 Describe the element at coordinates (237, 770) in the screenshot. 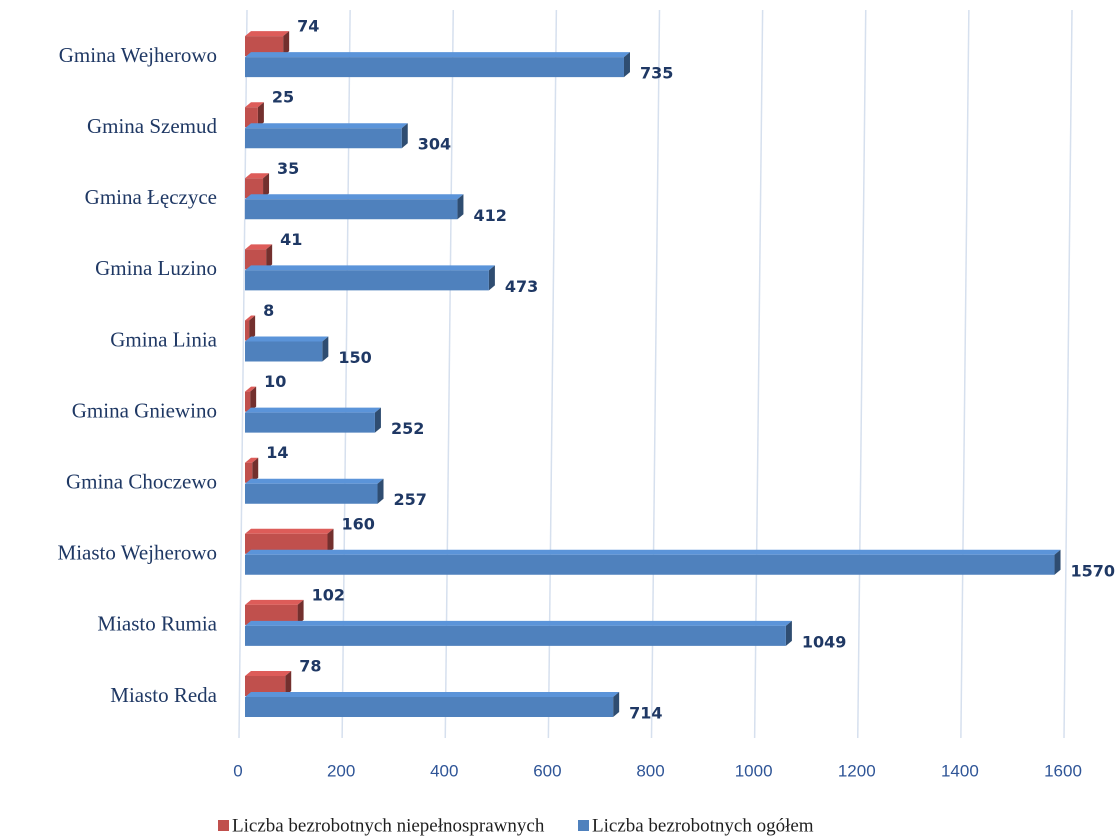

I see `x-tick-label: 0` at that location.